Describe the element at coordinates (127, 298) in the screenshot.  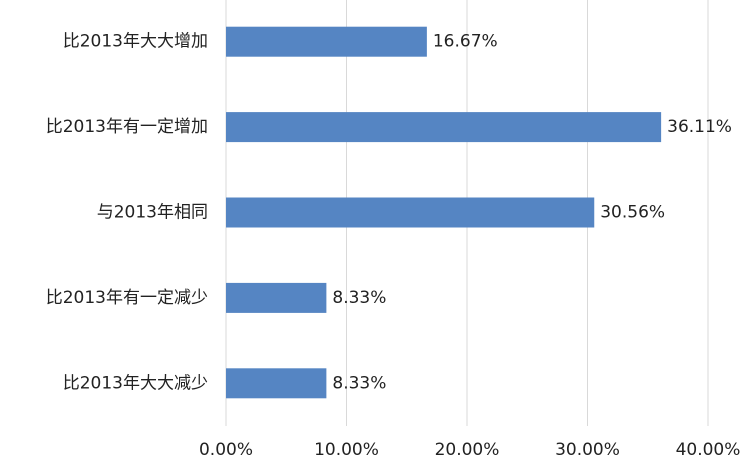
I see `y-tick-label: 比2013年有一定减少` at that location.